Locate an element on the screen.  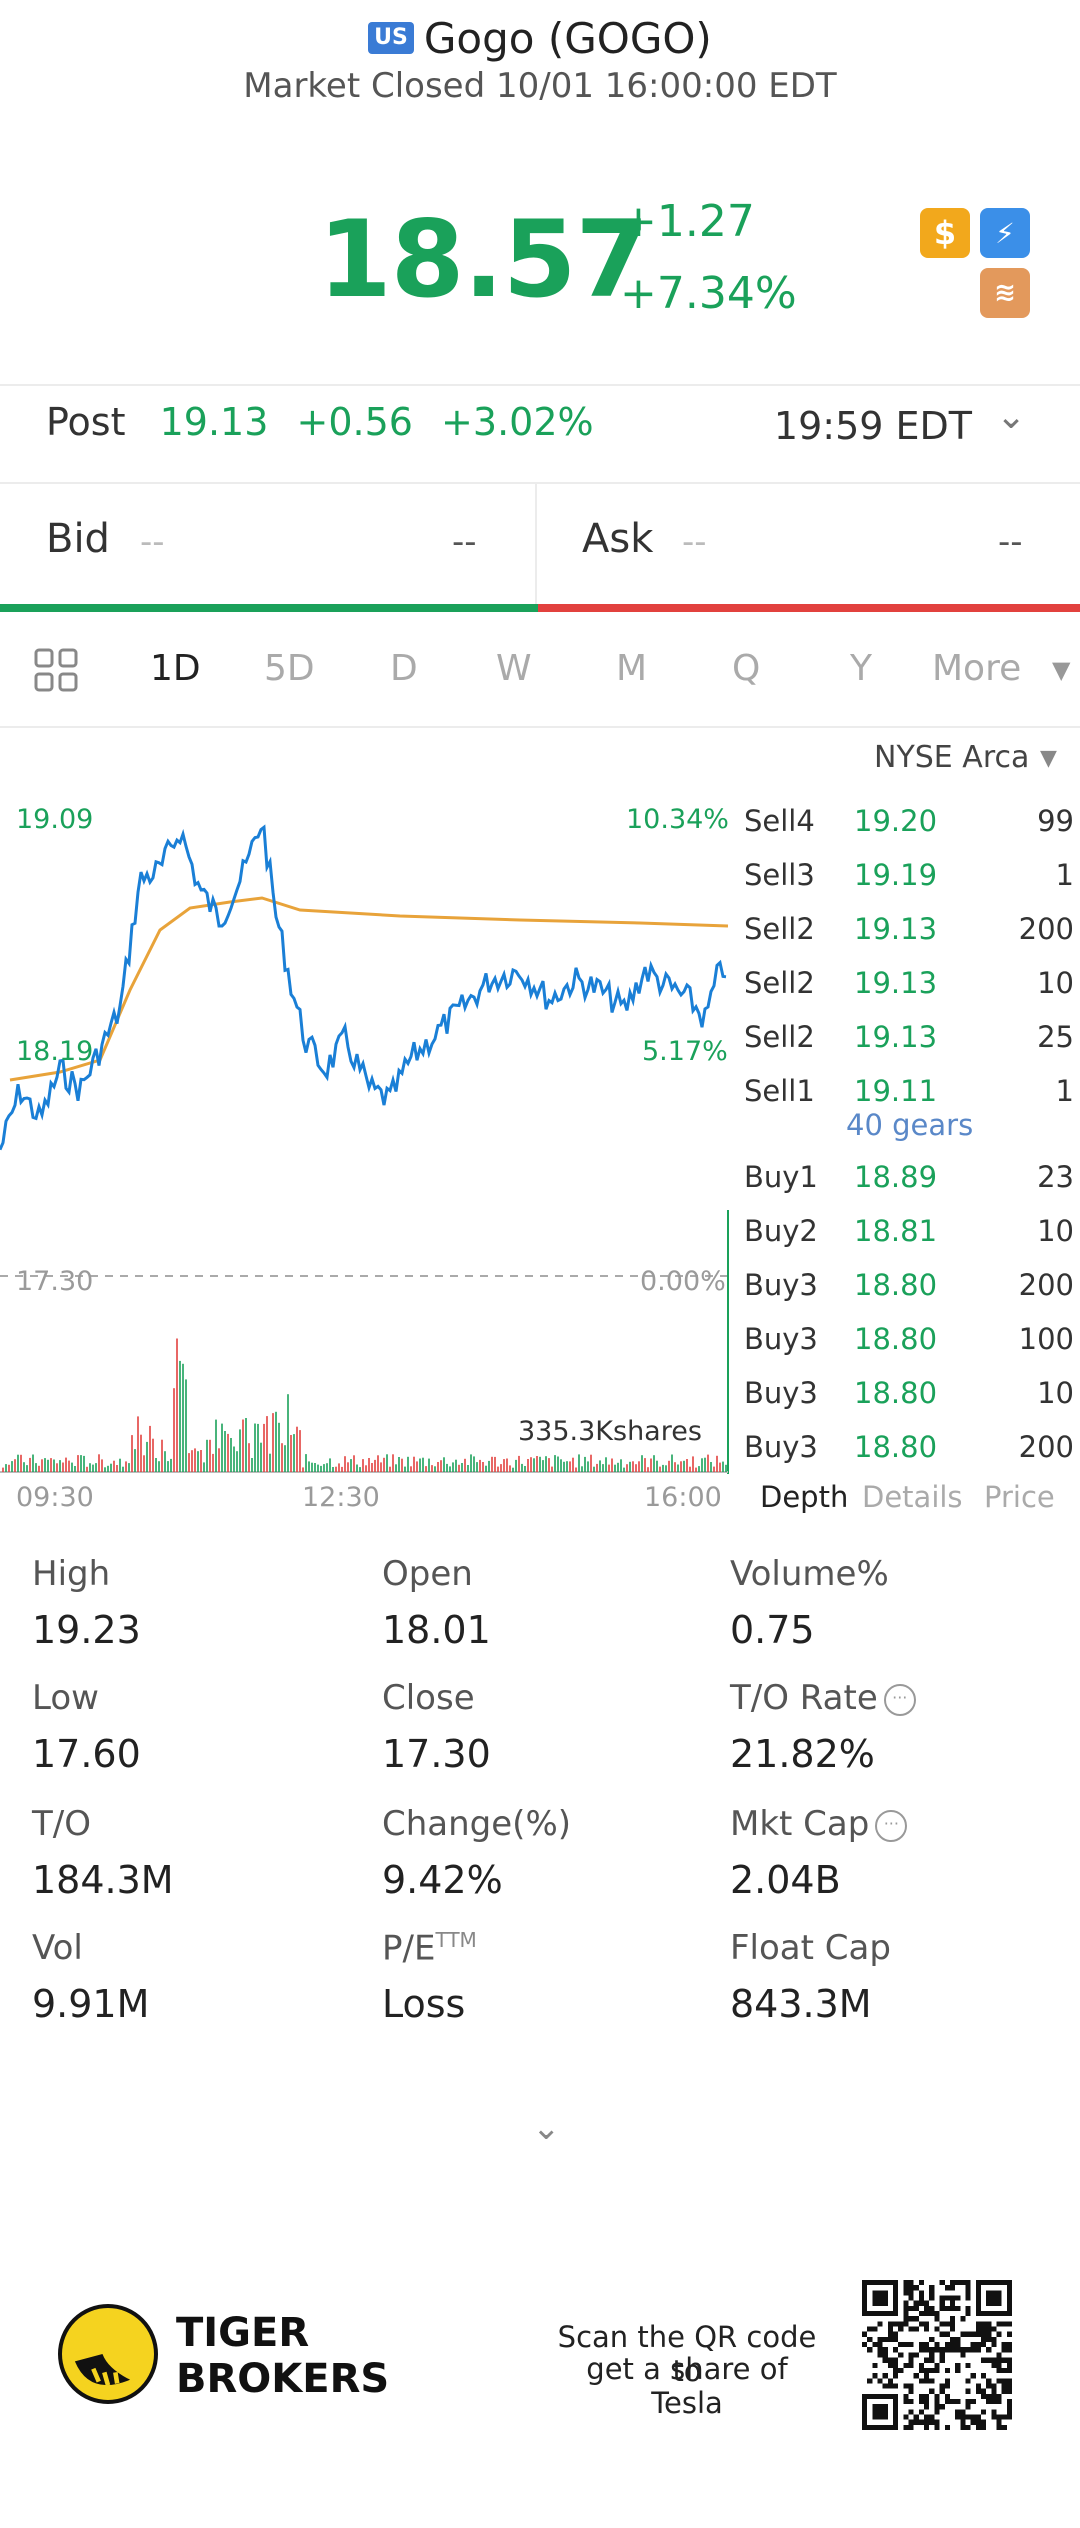
tab-y: Y is located at coordinates (861, 668).